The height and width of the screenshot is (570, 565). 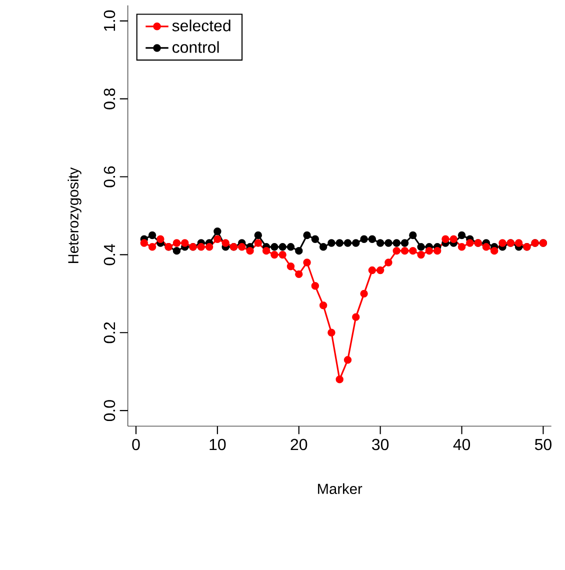 What do you see at coordinates (380, 444) in the screenshot?
I see `x-tick-label: 30` at bounding box center [380, 444].